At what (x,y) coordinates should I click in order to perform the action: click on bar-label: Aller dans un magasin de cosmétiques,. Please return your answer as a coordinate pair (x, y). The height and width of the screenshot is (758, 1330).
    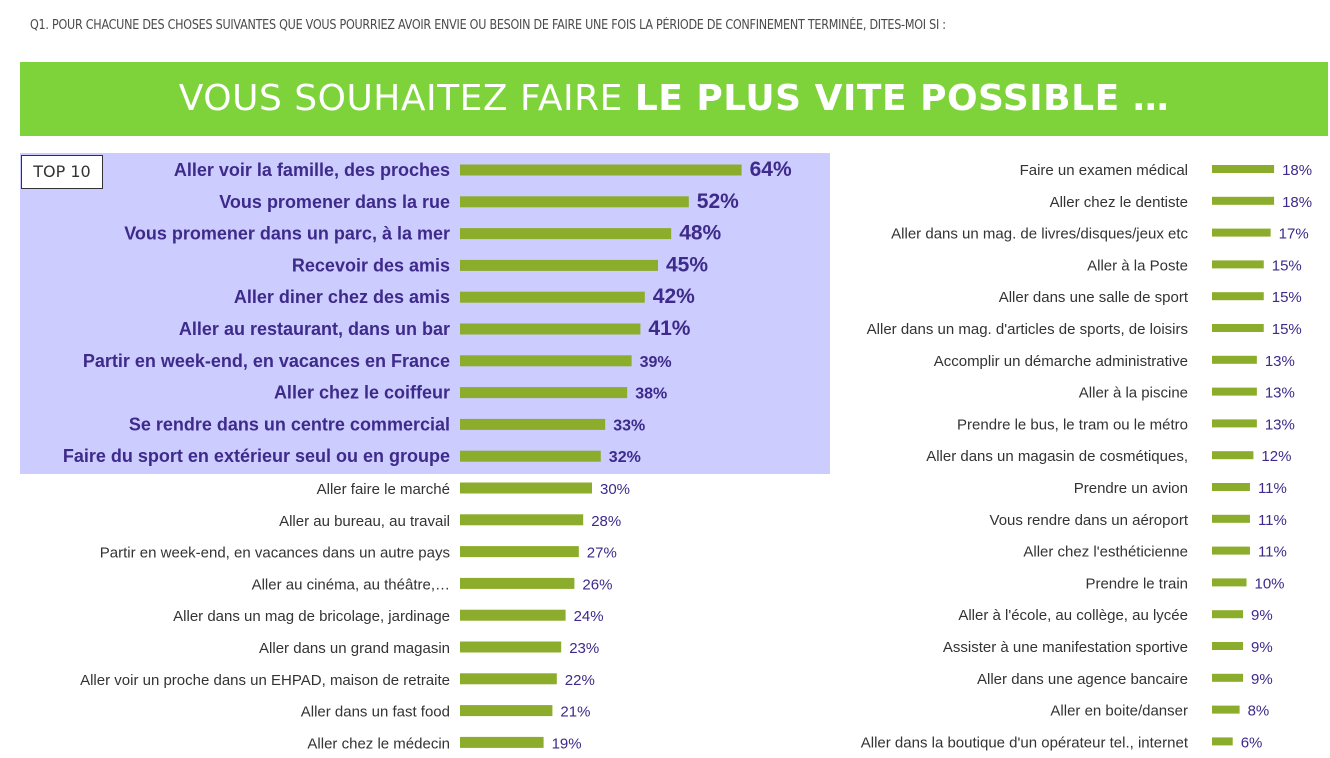
    Looking at the image, I should click on (1057, 456).